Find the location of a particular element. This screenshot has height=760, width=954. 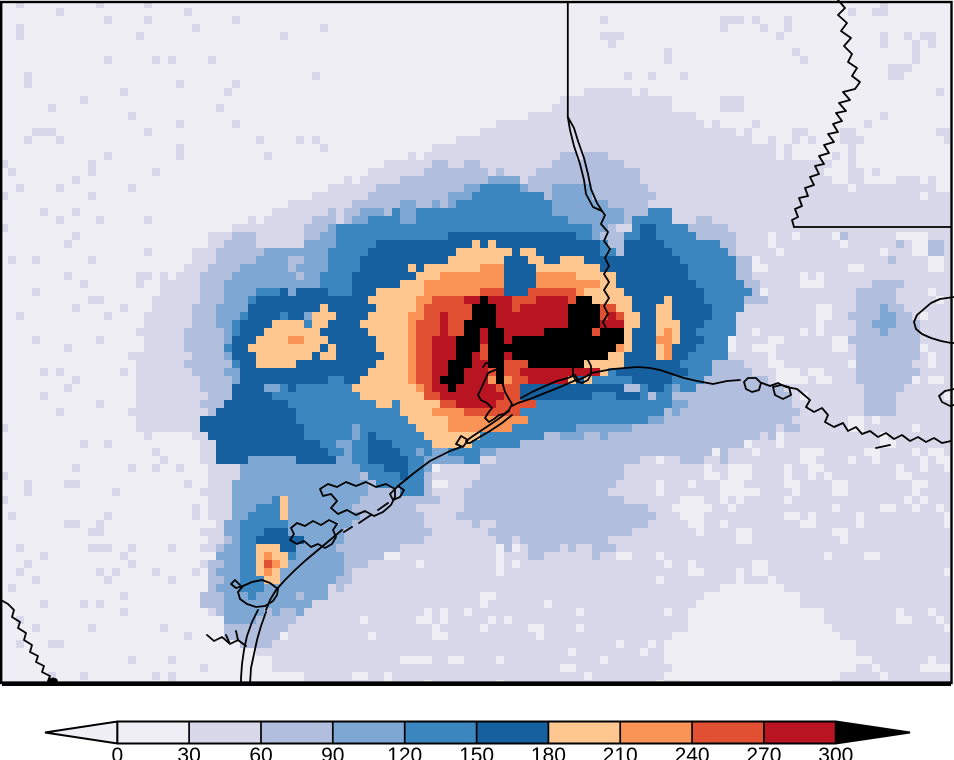

svg-text: 210 is located at coordinates (620, 752).